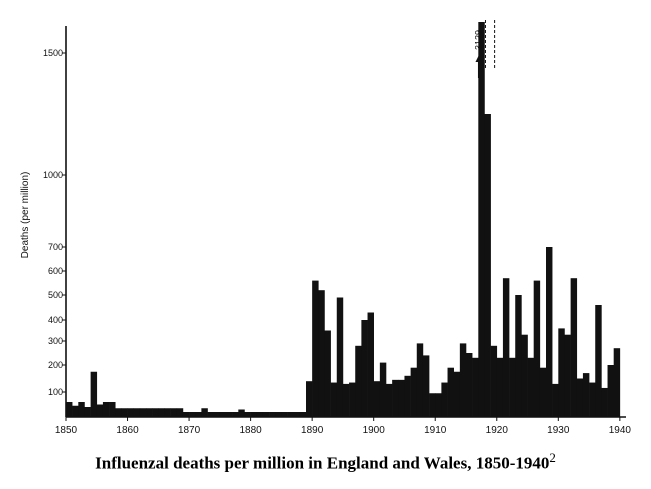 Image resolution: width=651 pixels, height=489 pixels. I want to click on x-tick-label-1900: 1900, so click(374, 430).